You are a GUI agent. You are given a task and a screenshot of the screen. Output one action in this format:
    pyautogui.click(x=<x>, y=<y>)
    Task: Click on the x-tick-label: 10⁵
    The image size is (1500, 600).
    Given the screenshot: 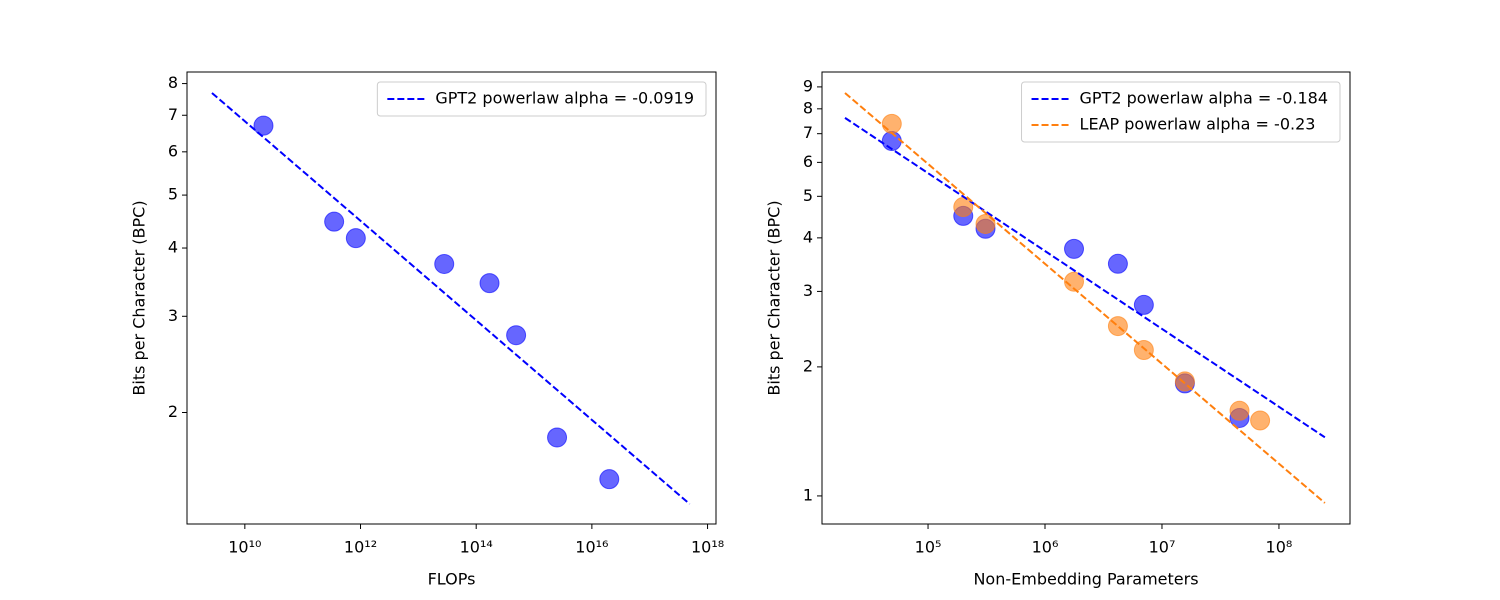 What is the action you would take?
    pyautogui.click(x=928, y=547)
    